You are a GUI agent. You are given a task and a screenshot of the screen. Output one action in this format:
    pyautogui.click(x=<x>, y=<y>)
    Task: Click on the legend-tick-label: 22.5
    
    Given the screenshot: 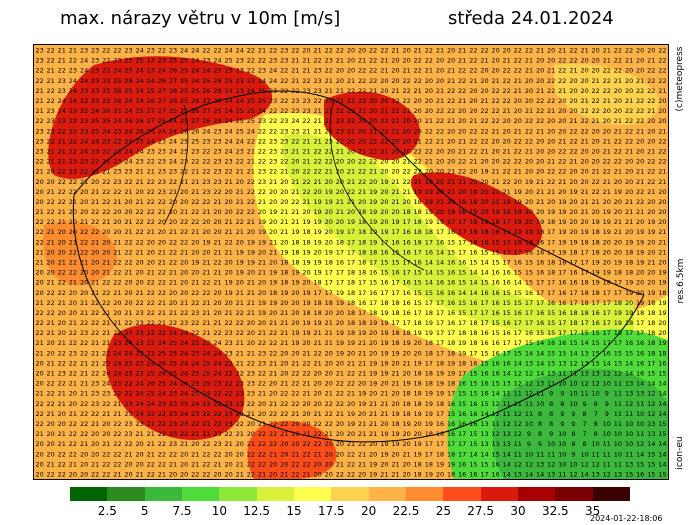 What is the action you would take?
    pyautogui.click(x=406, y=511)
    